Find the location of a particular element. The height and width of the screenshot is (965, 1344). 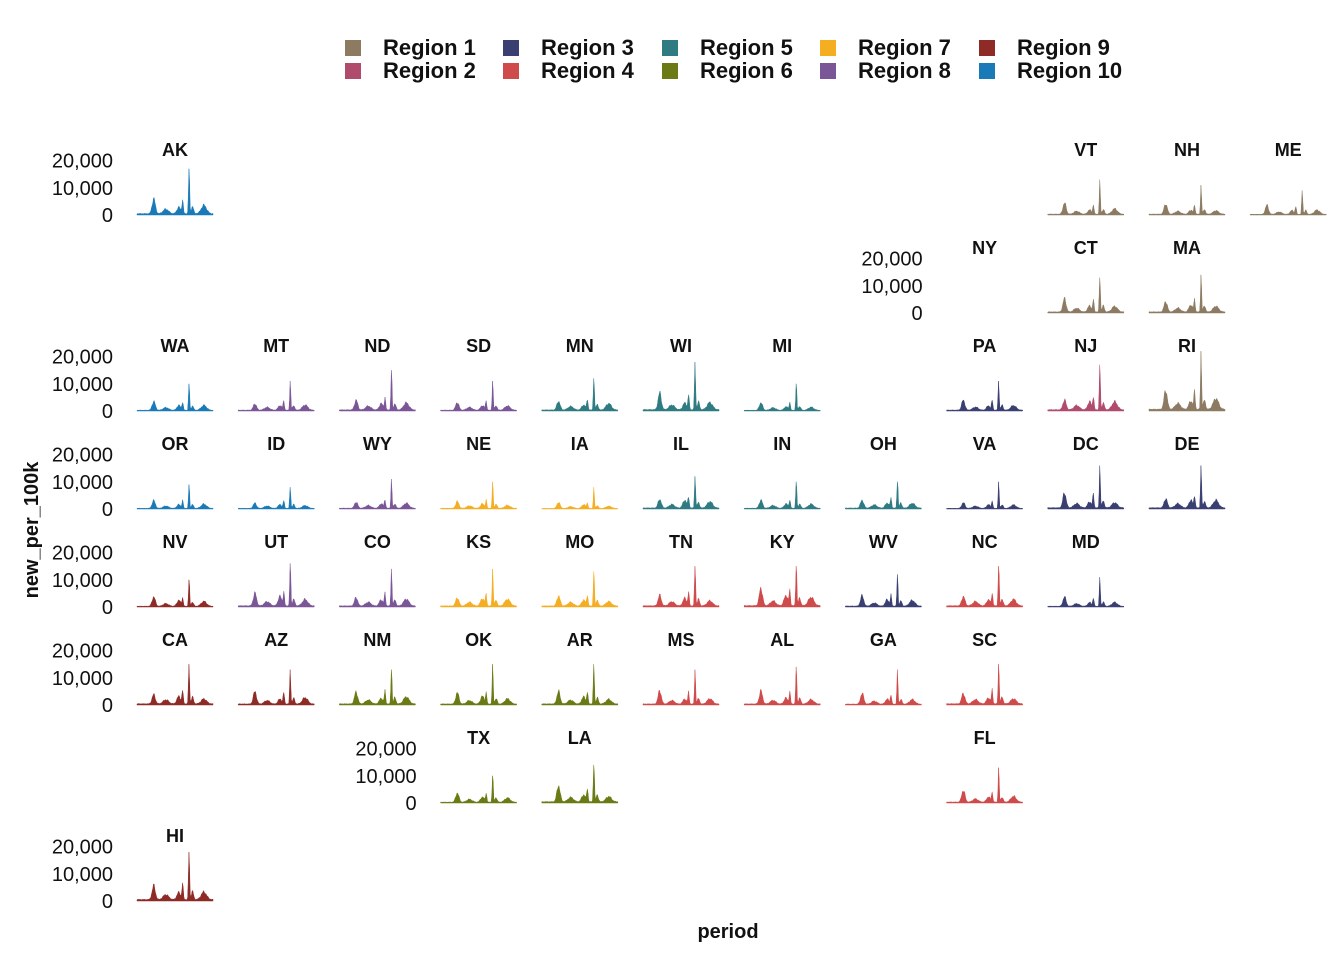

facet-label: IN is located at coordinates (782, 444).